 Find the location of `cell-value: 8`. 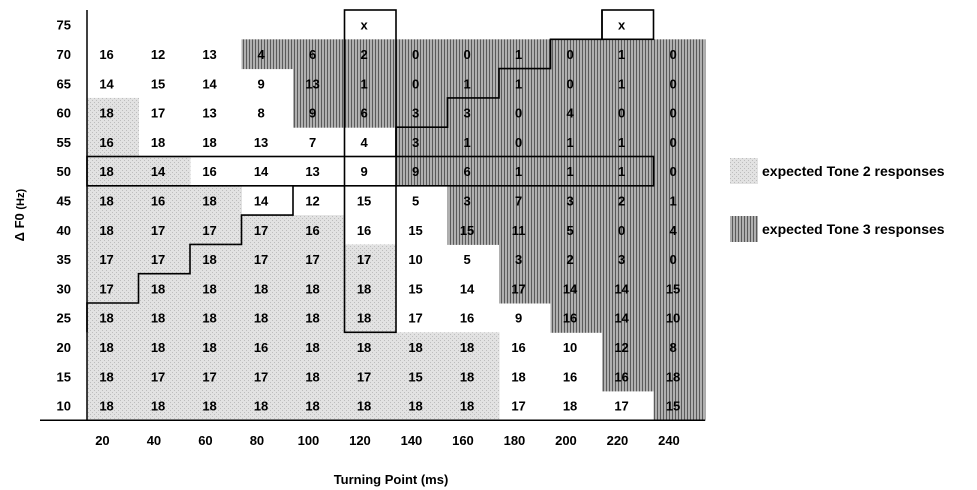

cell-value: 8 is located at coordinates (672, 347).